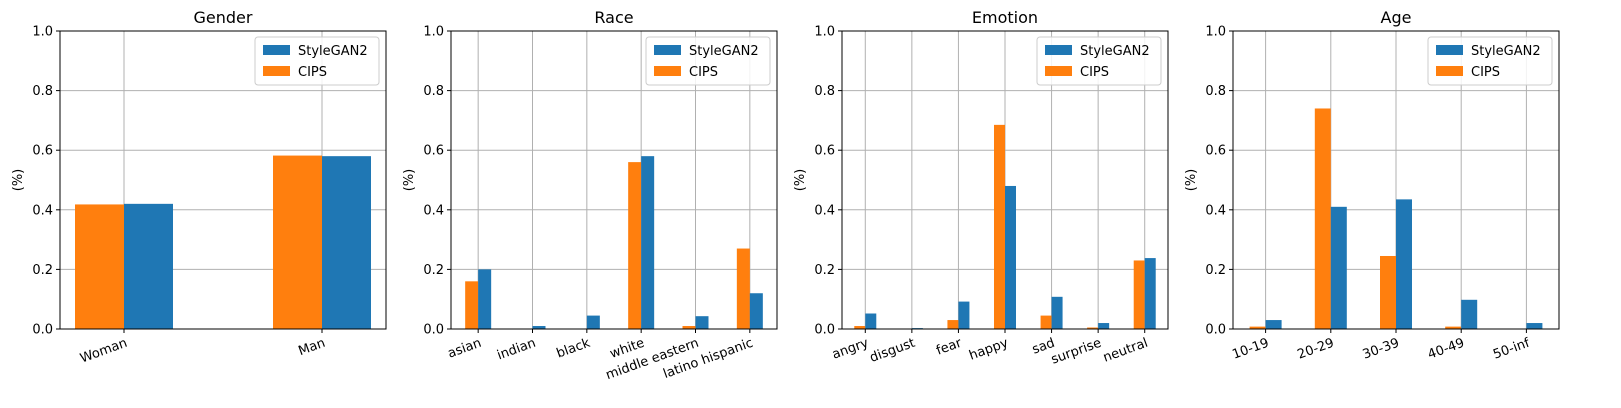  I want to click on bar-cips-sad, so click(1046, 322).